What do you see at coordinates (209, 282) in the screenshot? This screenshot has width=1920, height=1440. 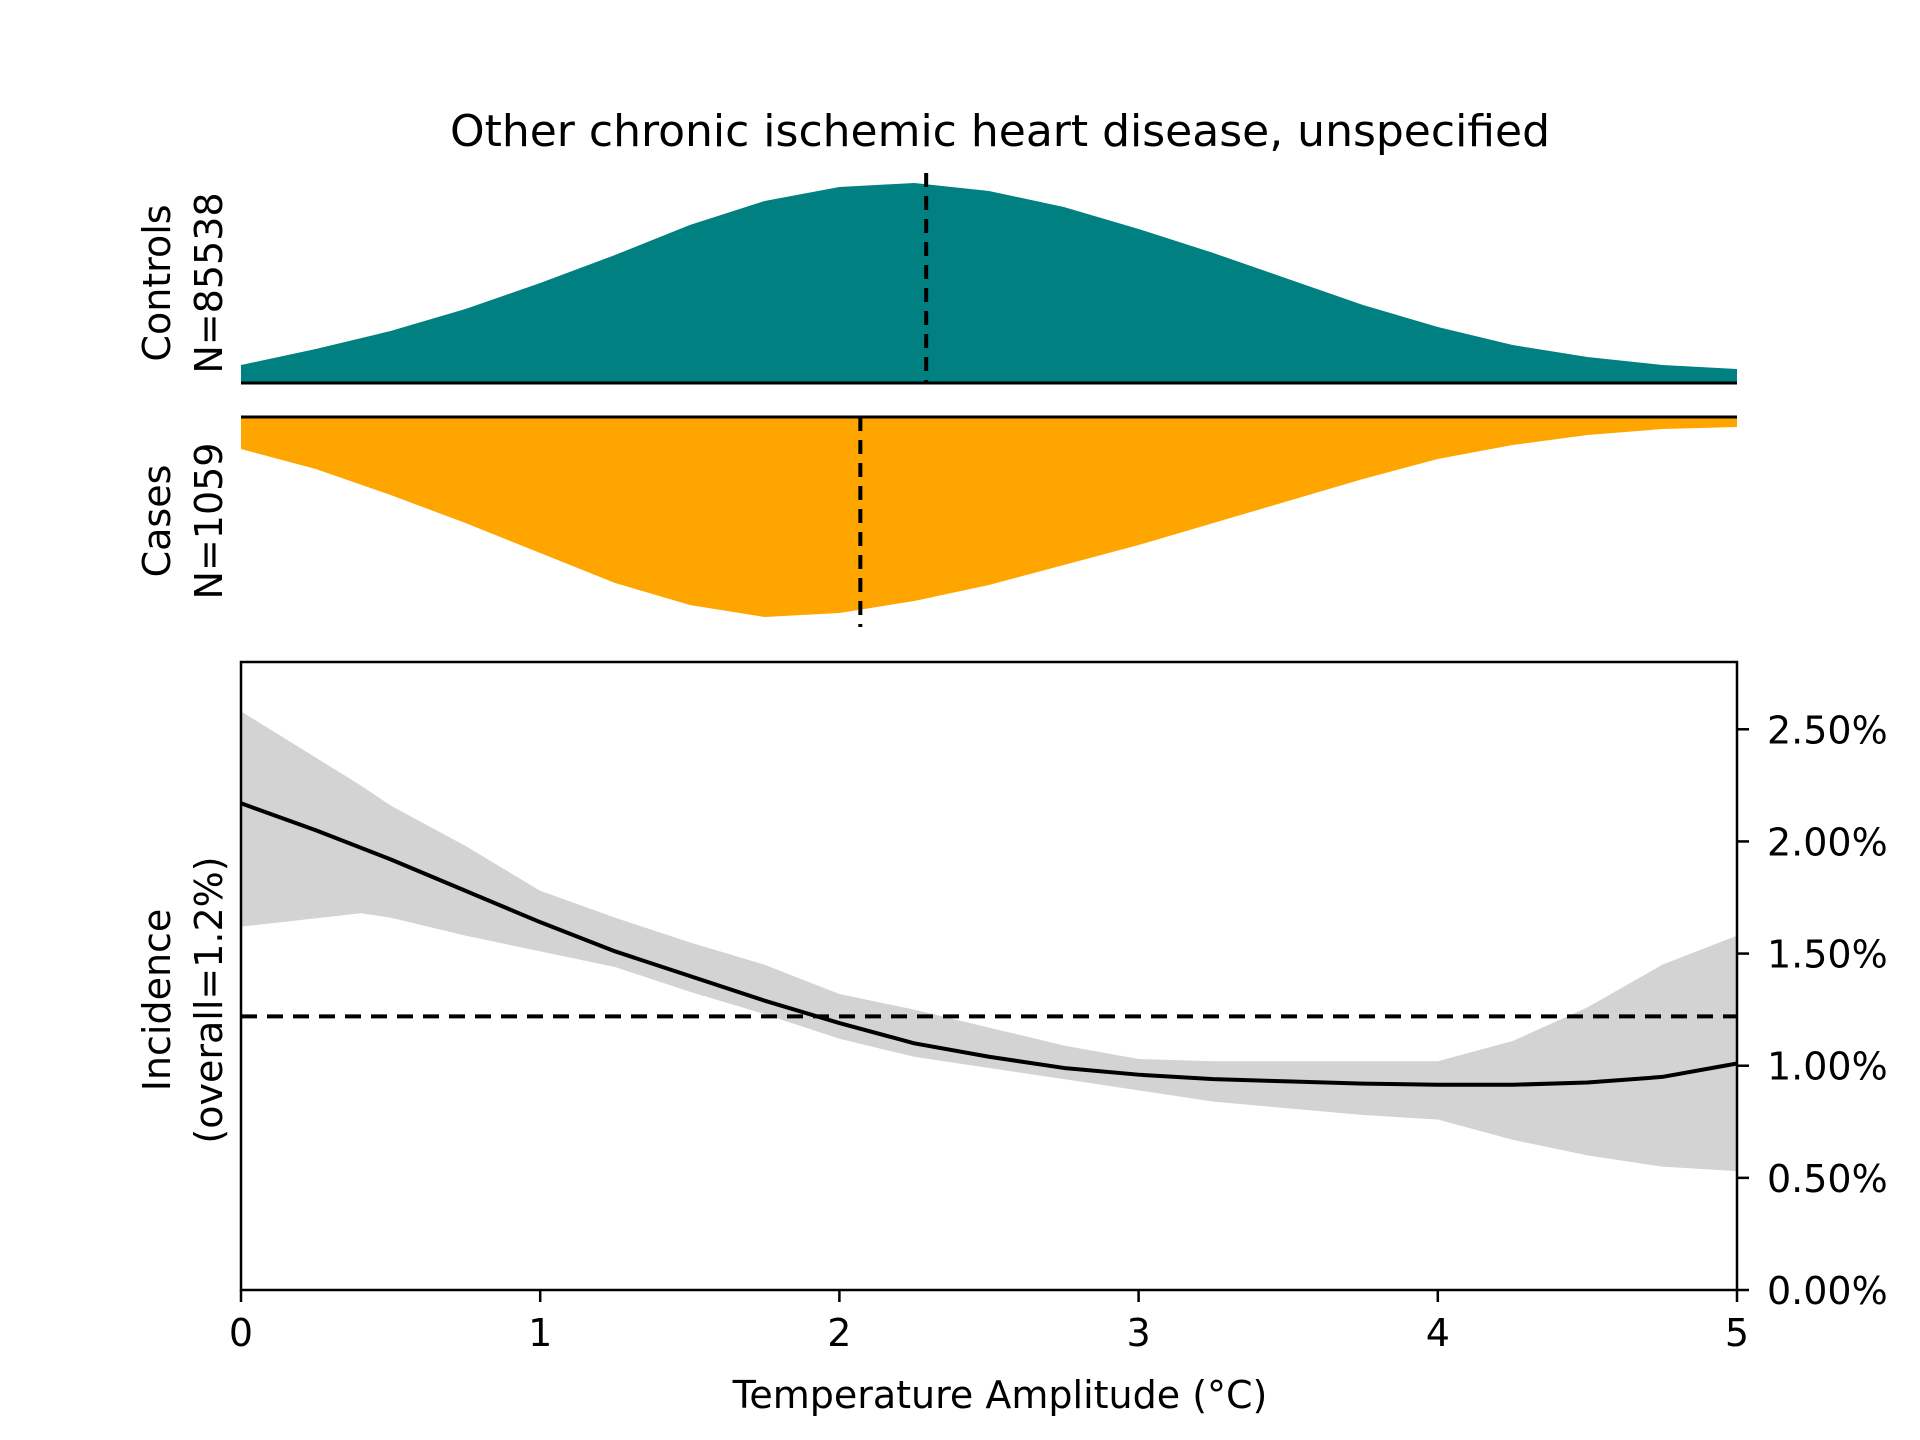 I see `controls-n-label: N=85538` at bounding box center [209, 282].